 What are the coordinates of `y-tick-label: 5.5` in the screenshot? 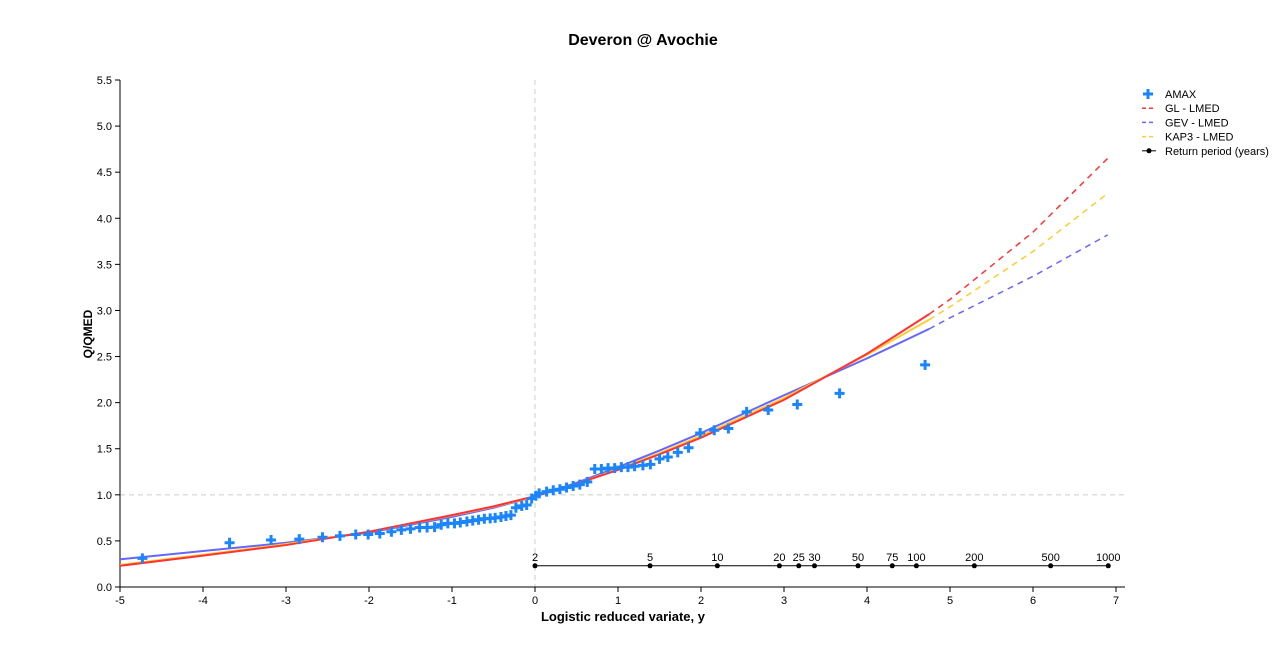 It's located at (104, 81).